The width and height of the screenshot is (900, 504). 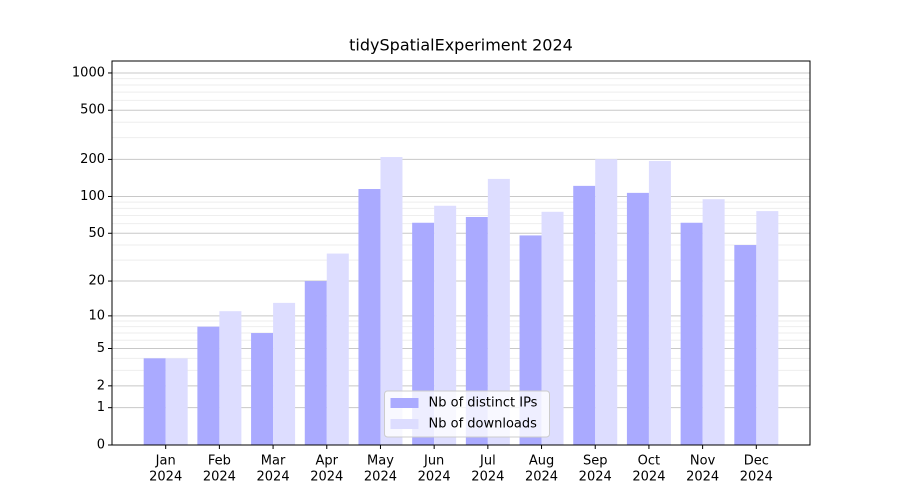 What do you see at coordinates (101, 348) in the screenshot?
I see `y-tick-label: 5` at bounding box center [101, 348].